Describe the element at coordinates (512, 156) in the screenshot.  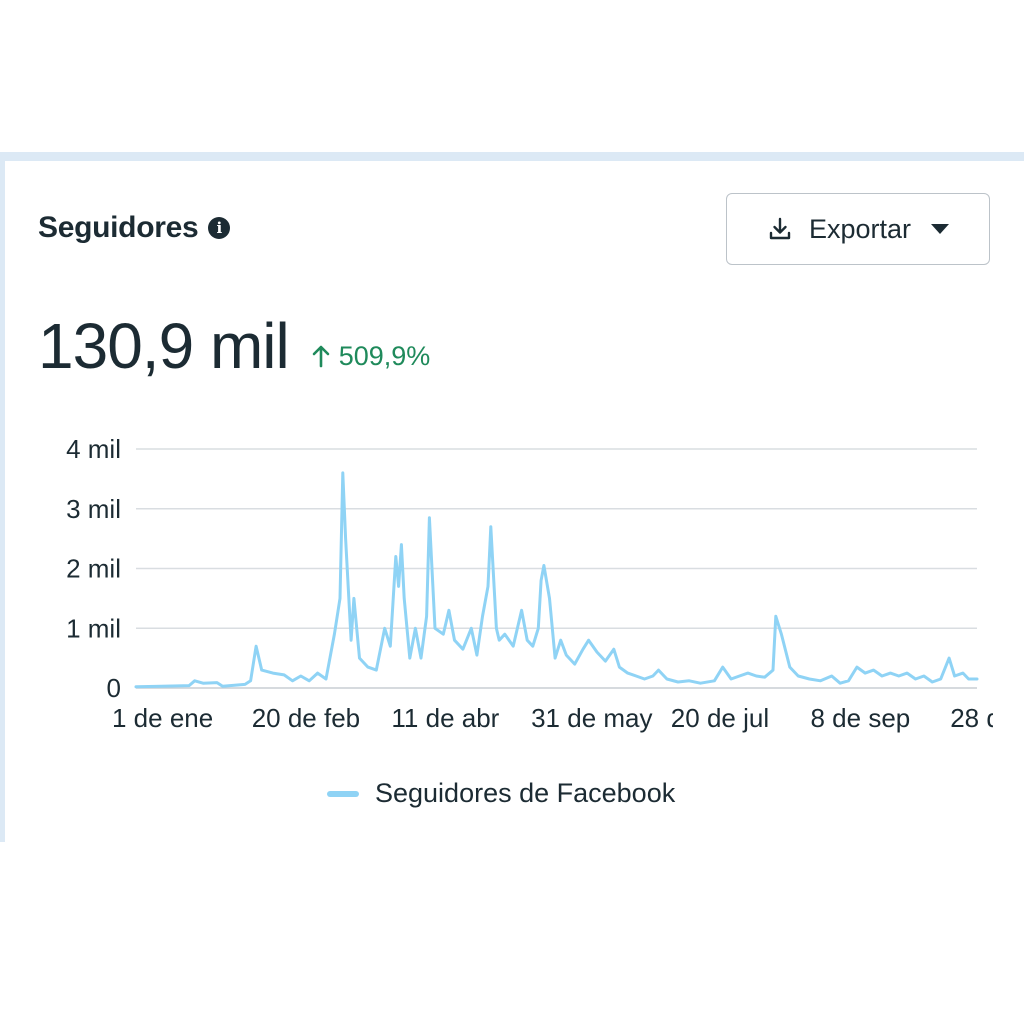
I see `panel-frame-top` at that location.